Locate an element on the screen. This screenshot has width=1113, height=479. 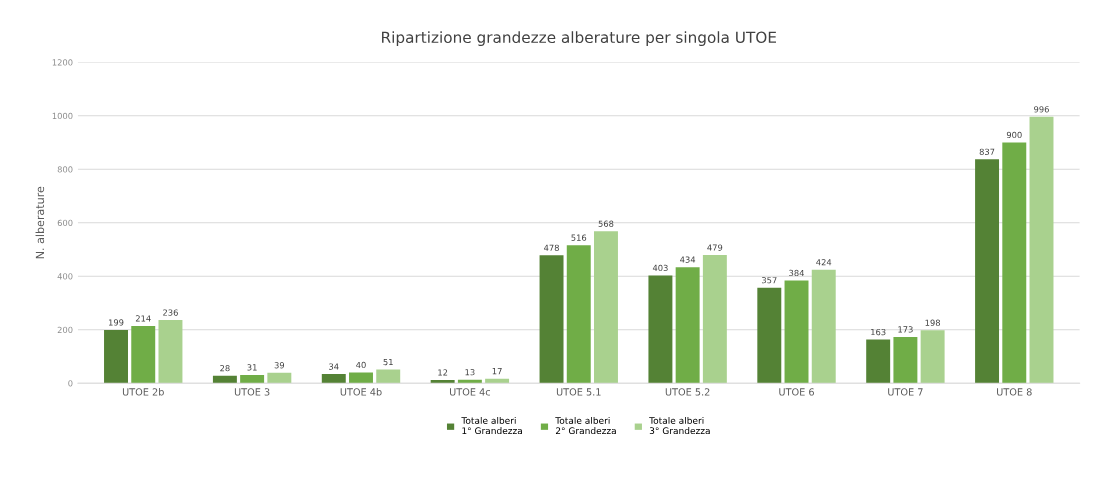
data-label: 13 is located at coordinates (470, 372).